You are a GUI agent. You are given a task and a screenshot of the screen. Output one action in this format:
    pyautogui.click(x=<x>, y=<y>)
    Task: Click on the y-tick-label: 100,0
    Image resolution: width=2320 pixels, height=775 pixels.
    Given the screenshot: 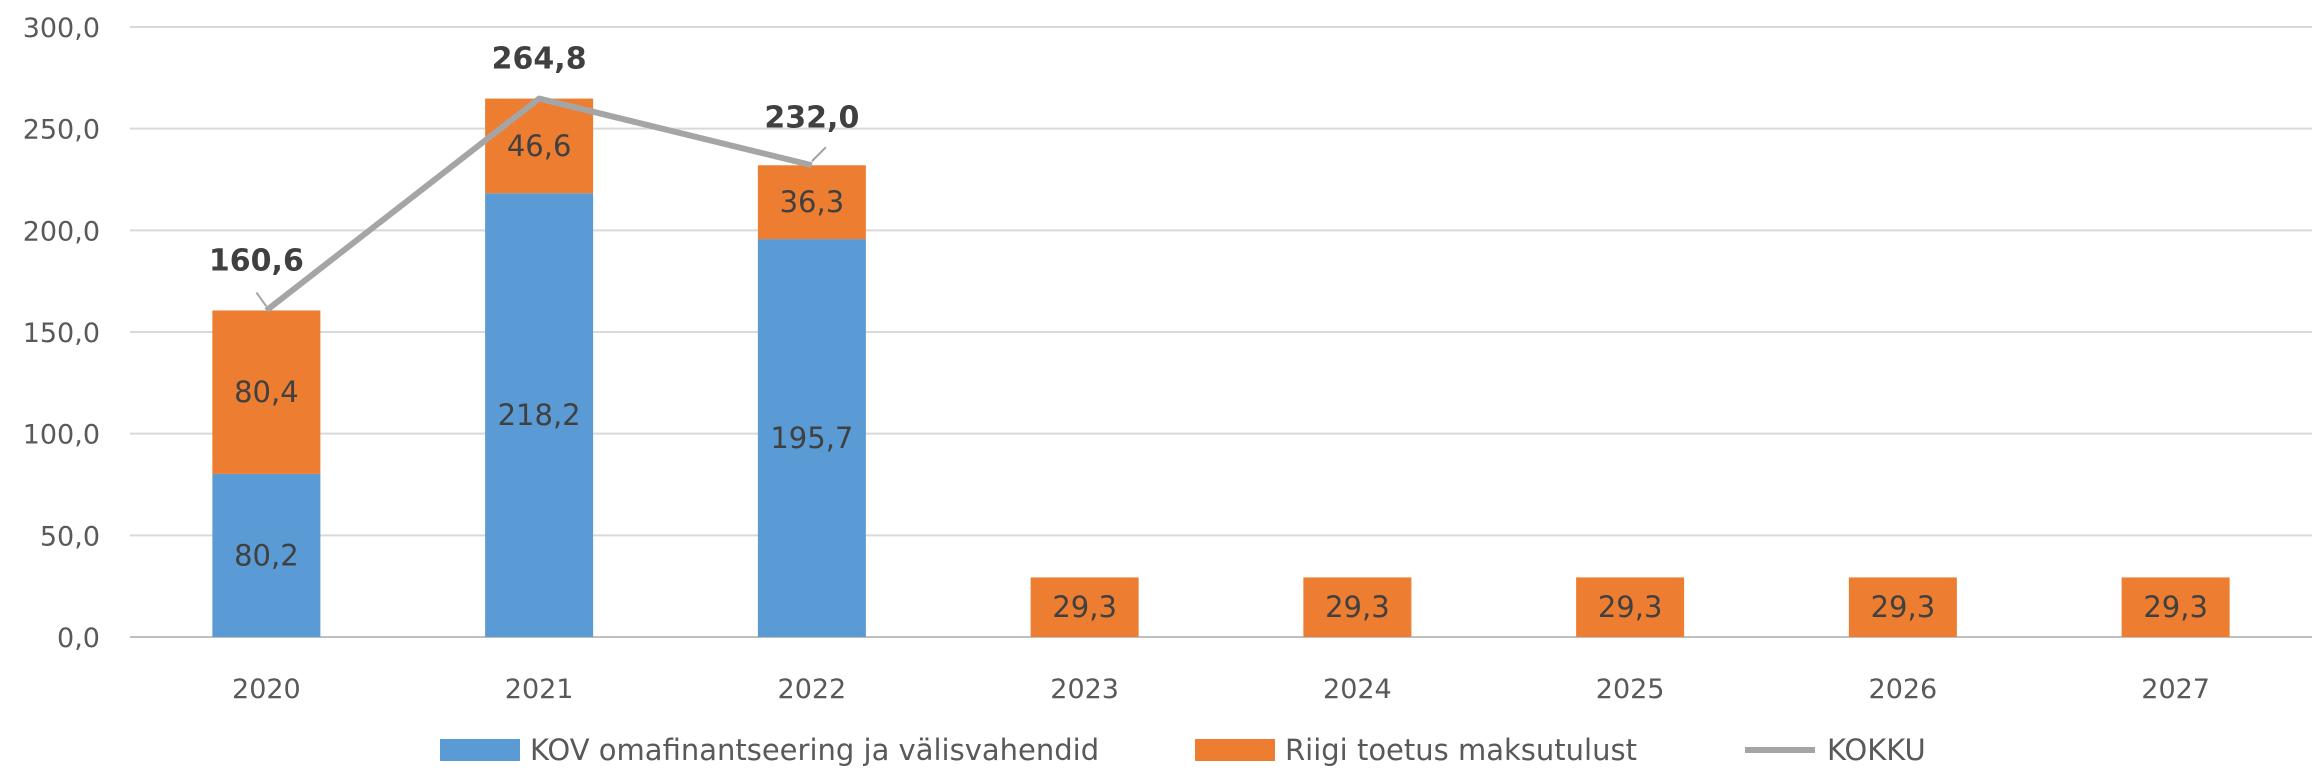 What is the action you would take?
    pyautogui.click(x=61, y=435)
    